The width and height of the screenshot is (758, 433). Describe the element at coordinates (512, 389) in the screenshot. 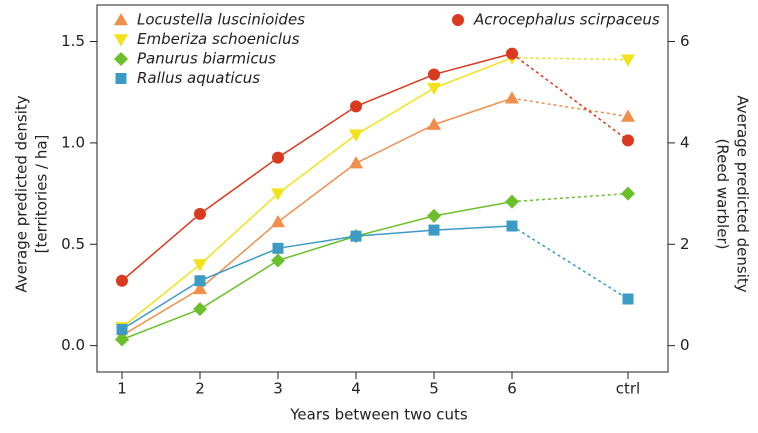

I see `x-tick-label: 6` at that location.